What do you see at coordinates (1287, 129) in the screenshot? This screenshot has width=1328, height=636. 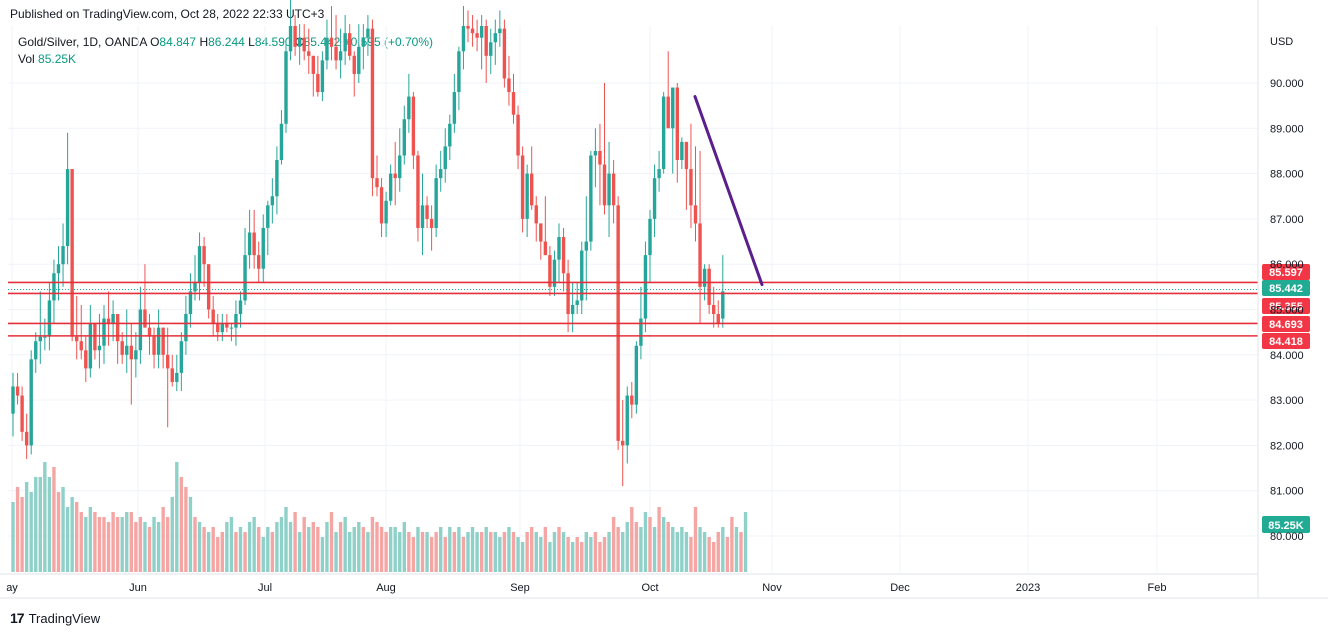 I see `price-tick-label: 89.000` at bounding box center [1287, 129].